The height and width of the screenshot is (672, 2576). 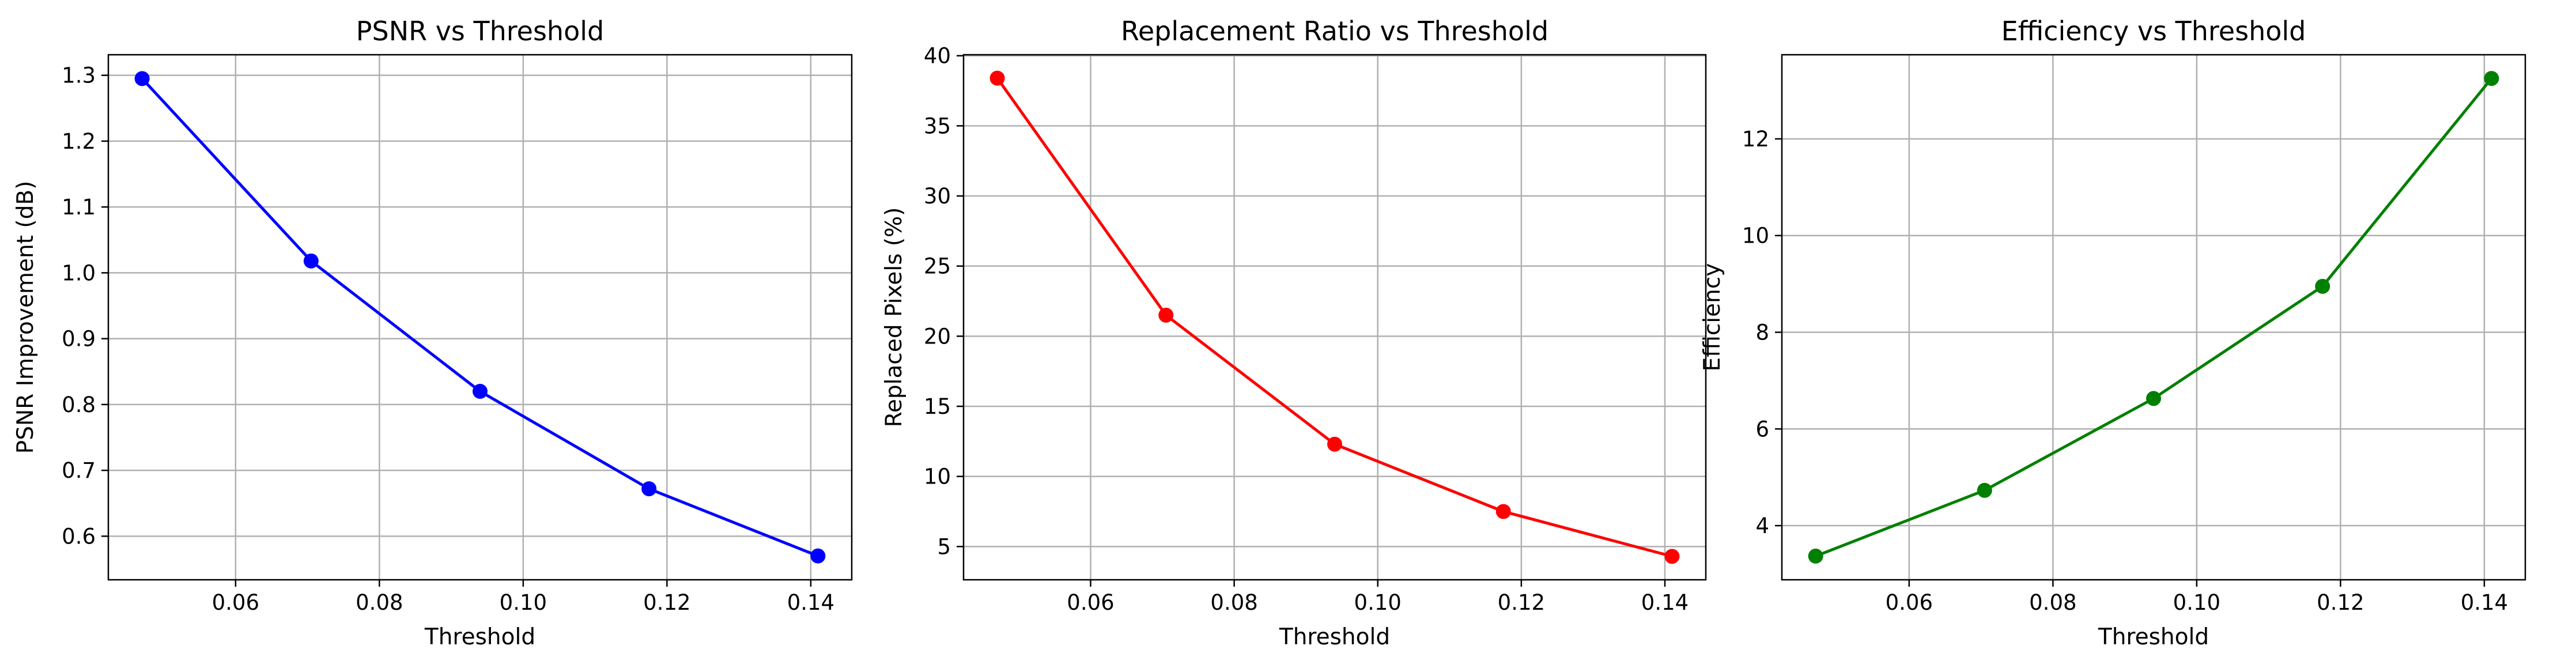 I want to click on y-tick-label: 0.9, so click(x=79, y=339).